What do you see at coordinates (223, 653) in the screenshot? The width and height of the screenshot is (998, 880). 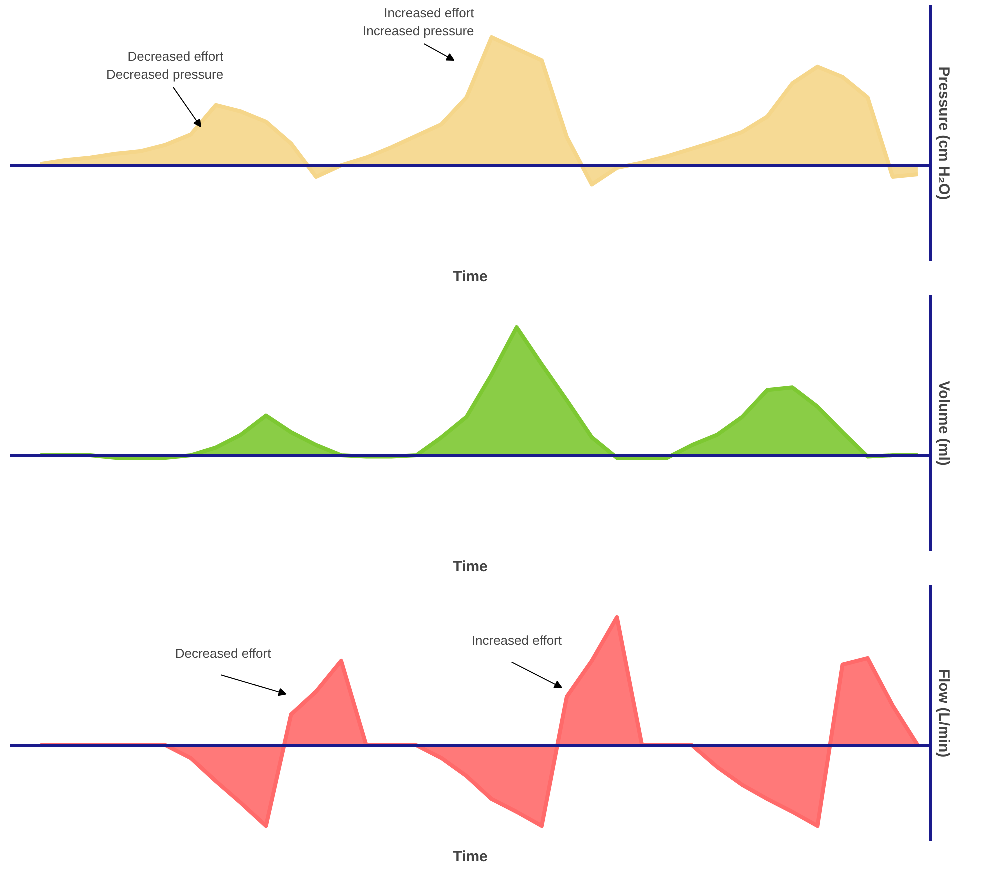 I see `annotation: Decreased effort` at bounding box center [223, 653].